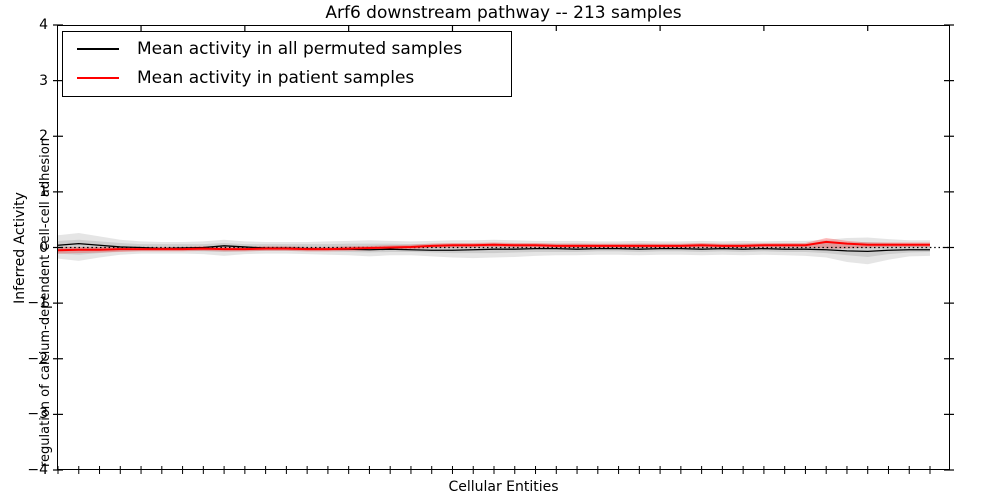 The image size is (1000, 500). What do you see at coordinates (503, 13) in the screenshot?
I see `chart-title: Arf6 downstream pathway -- 213 samples` at bounding box center [503, 13].